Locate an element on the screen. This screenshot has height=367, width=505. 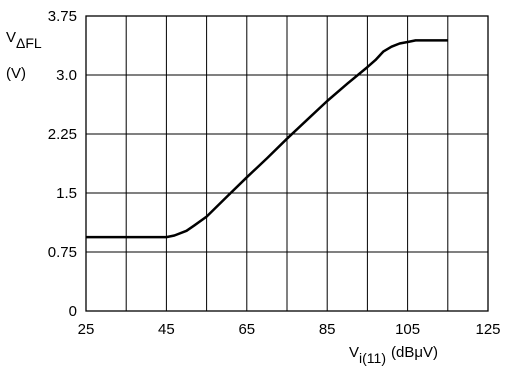
x-tick-labels: 25 45 65 85 105 125 is located at coordinates (289, 329).